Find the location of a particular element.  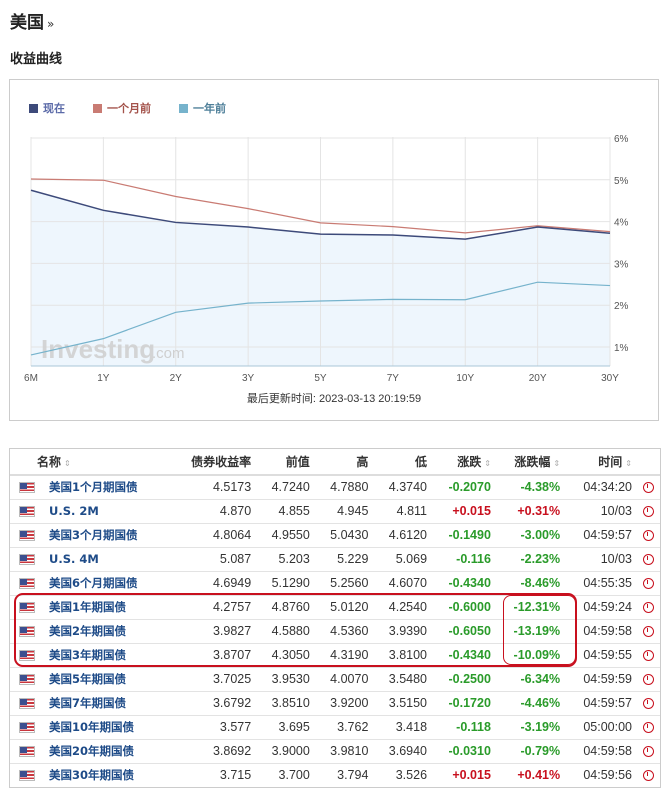

time-value: 05:00:00 is located at coordinates (600, 727).